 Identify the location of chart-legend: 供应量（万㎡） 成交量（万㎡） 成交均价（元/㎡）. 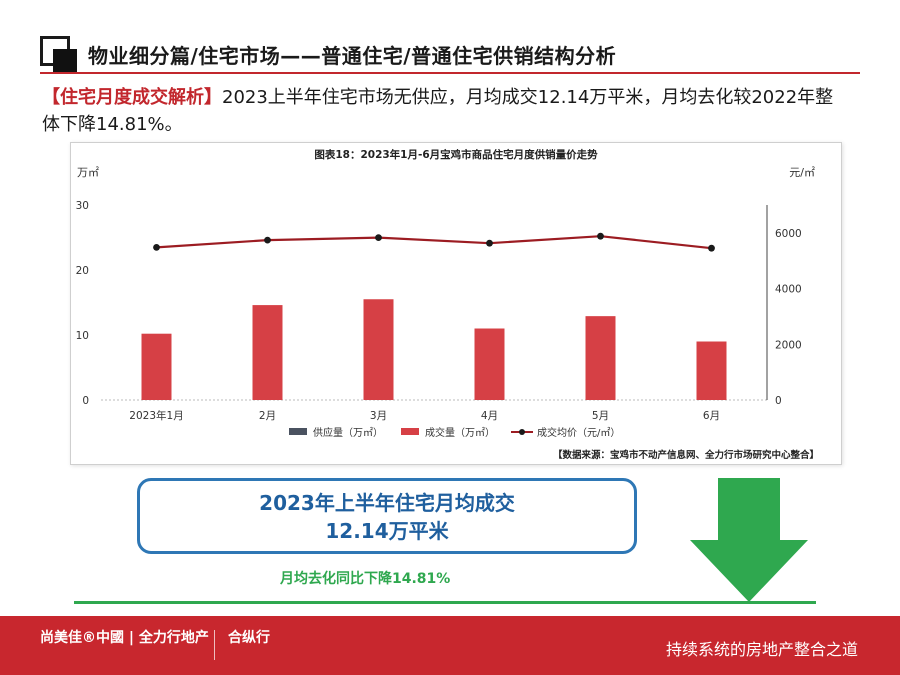
(454, 432).